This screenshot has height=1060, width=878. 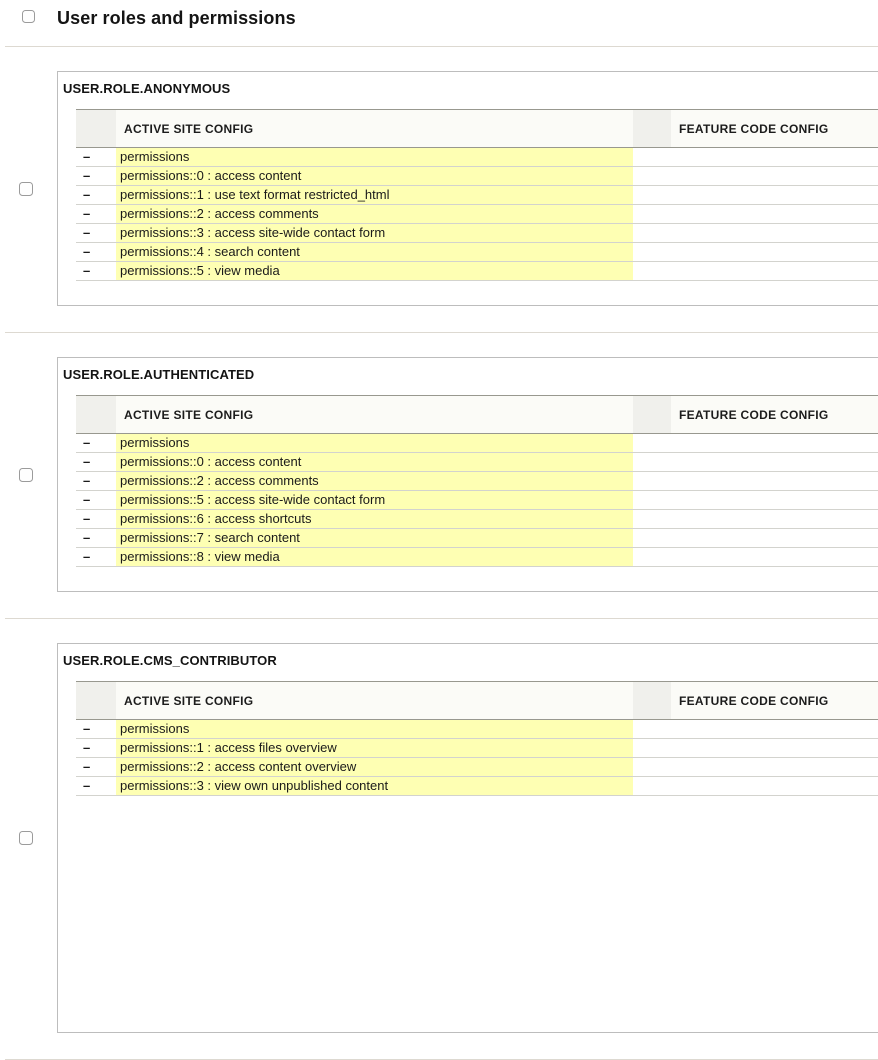 I want to click on page-title: User roles and permissions, so click(x=176, y=18).